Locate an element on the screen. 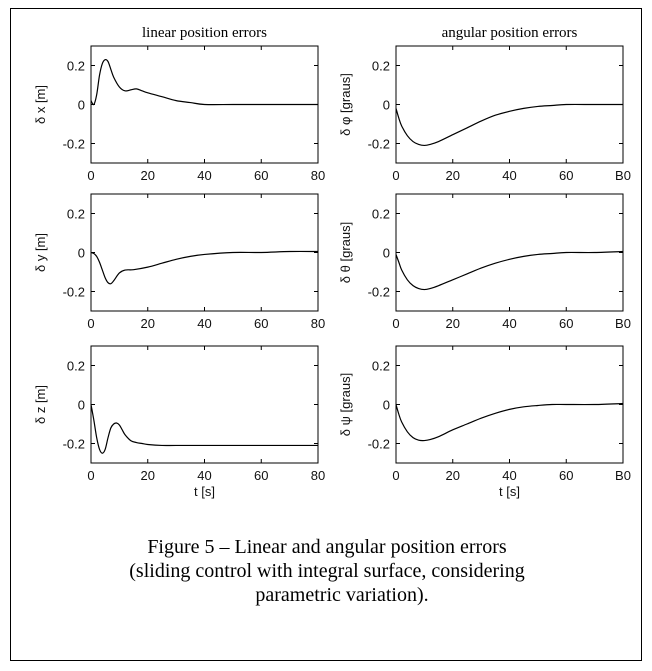  caption-line-3: parametric variation). is located at coordinates (342, 595).